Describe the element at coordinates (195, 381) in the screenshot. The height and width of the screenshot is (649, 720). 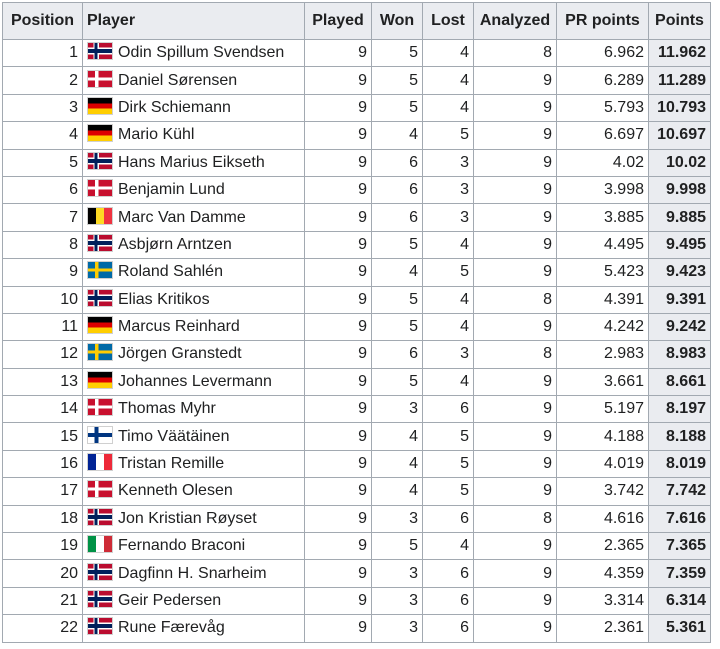
I see `player-name: Johannes Levermann` at that location.